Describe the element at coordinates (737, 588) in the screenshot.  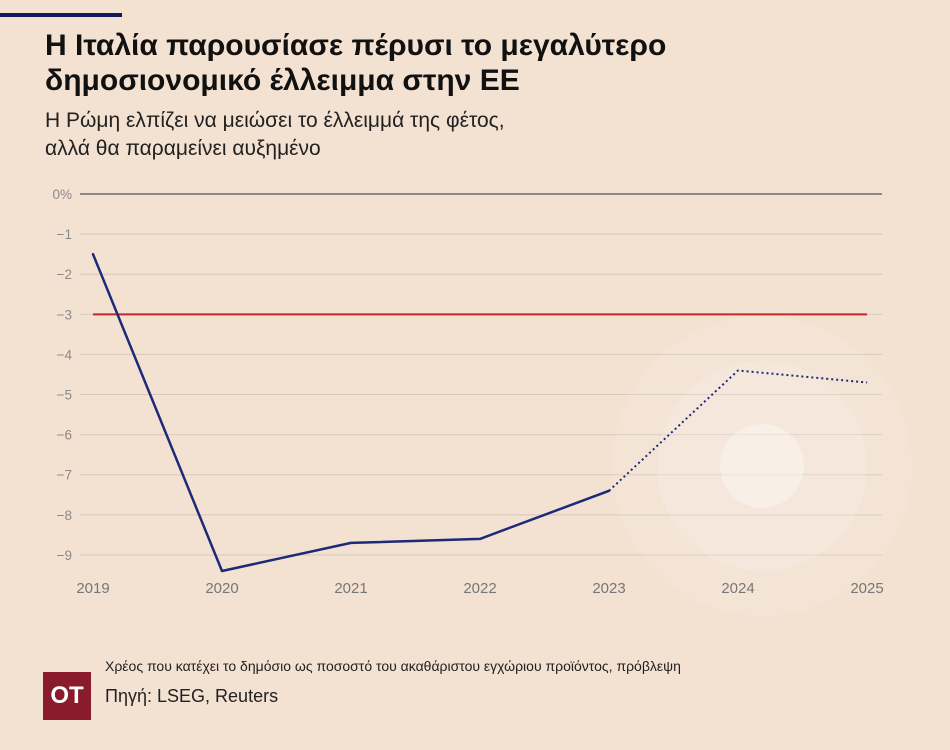
I see `x-tick-label: 2024` at that location.